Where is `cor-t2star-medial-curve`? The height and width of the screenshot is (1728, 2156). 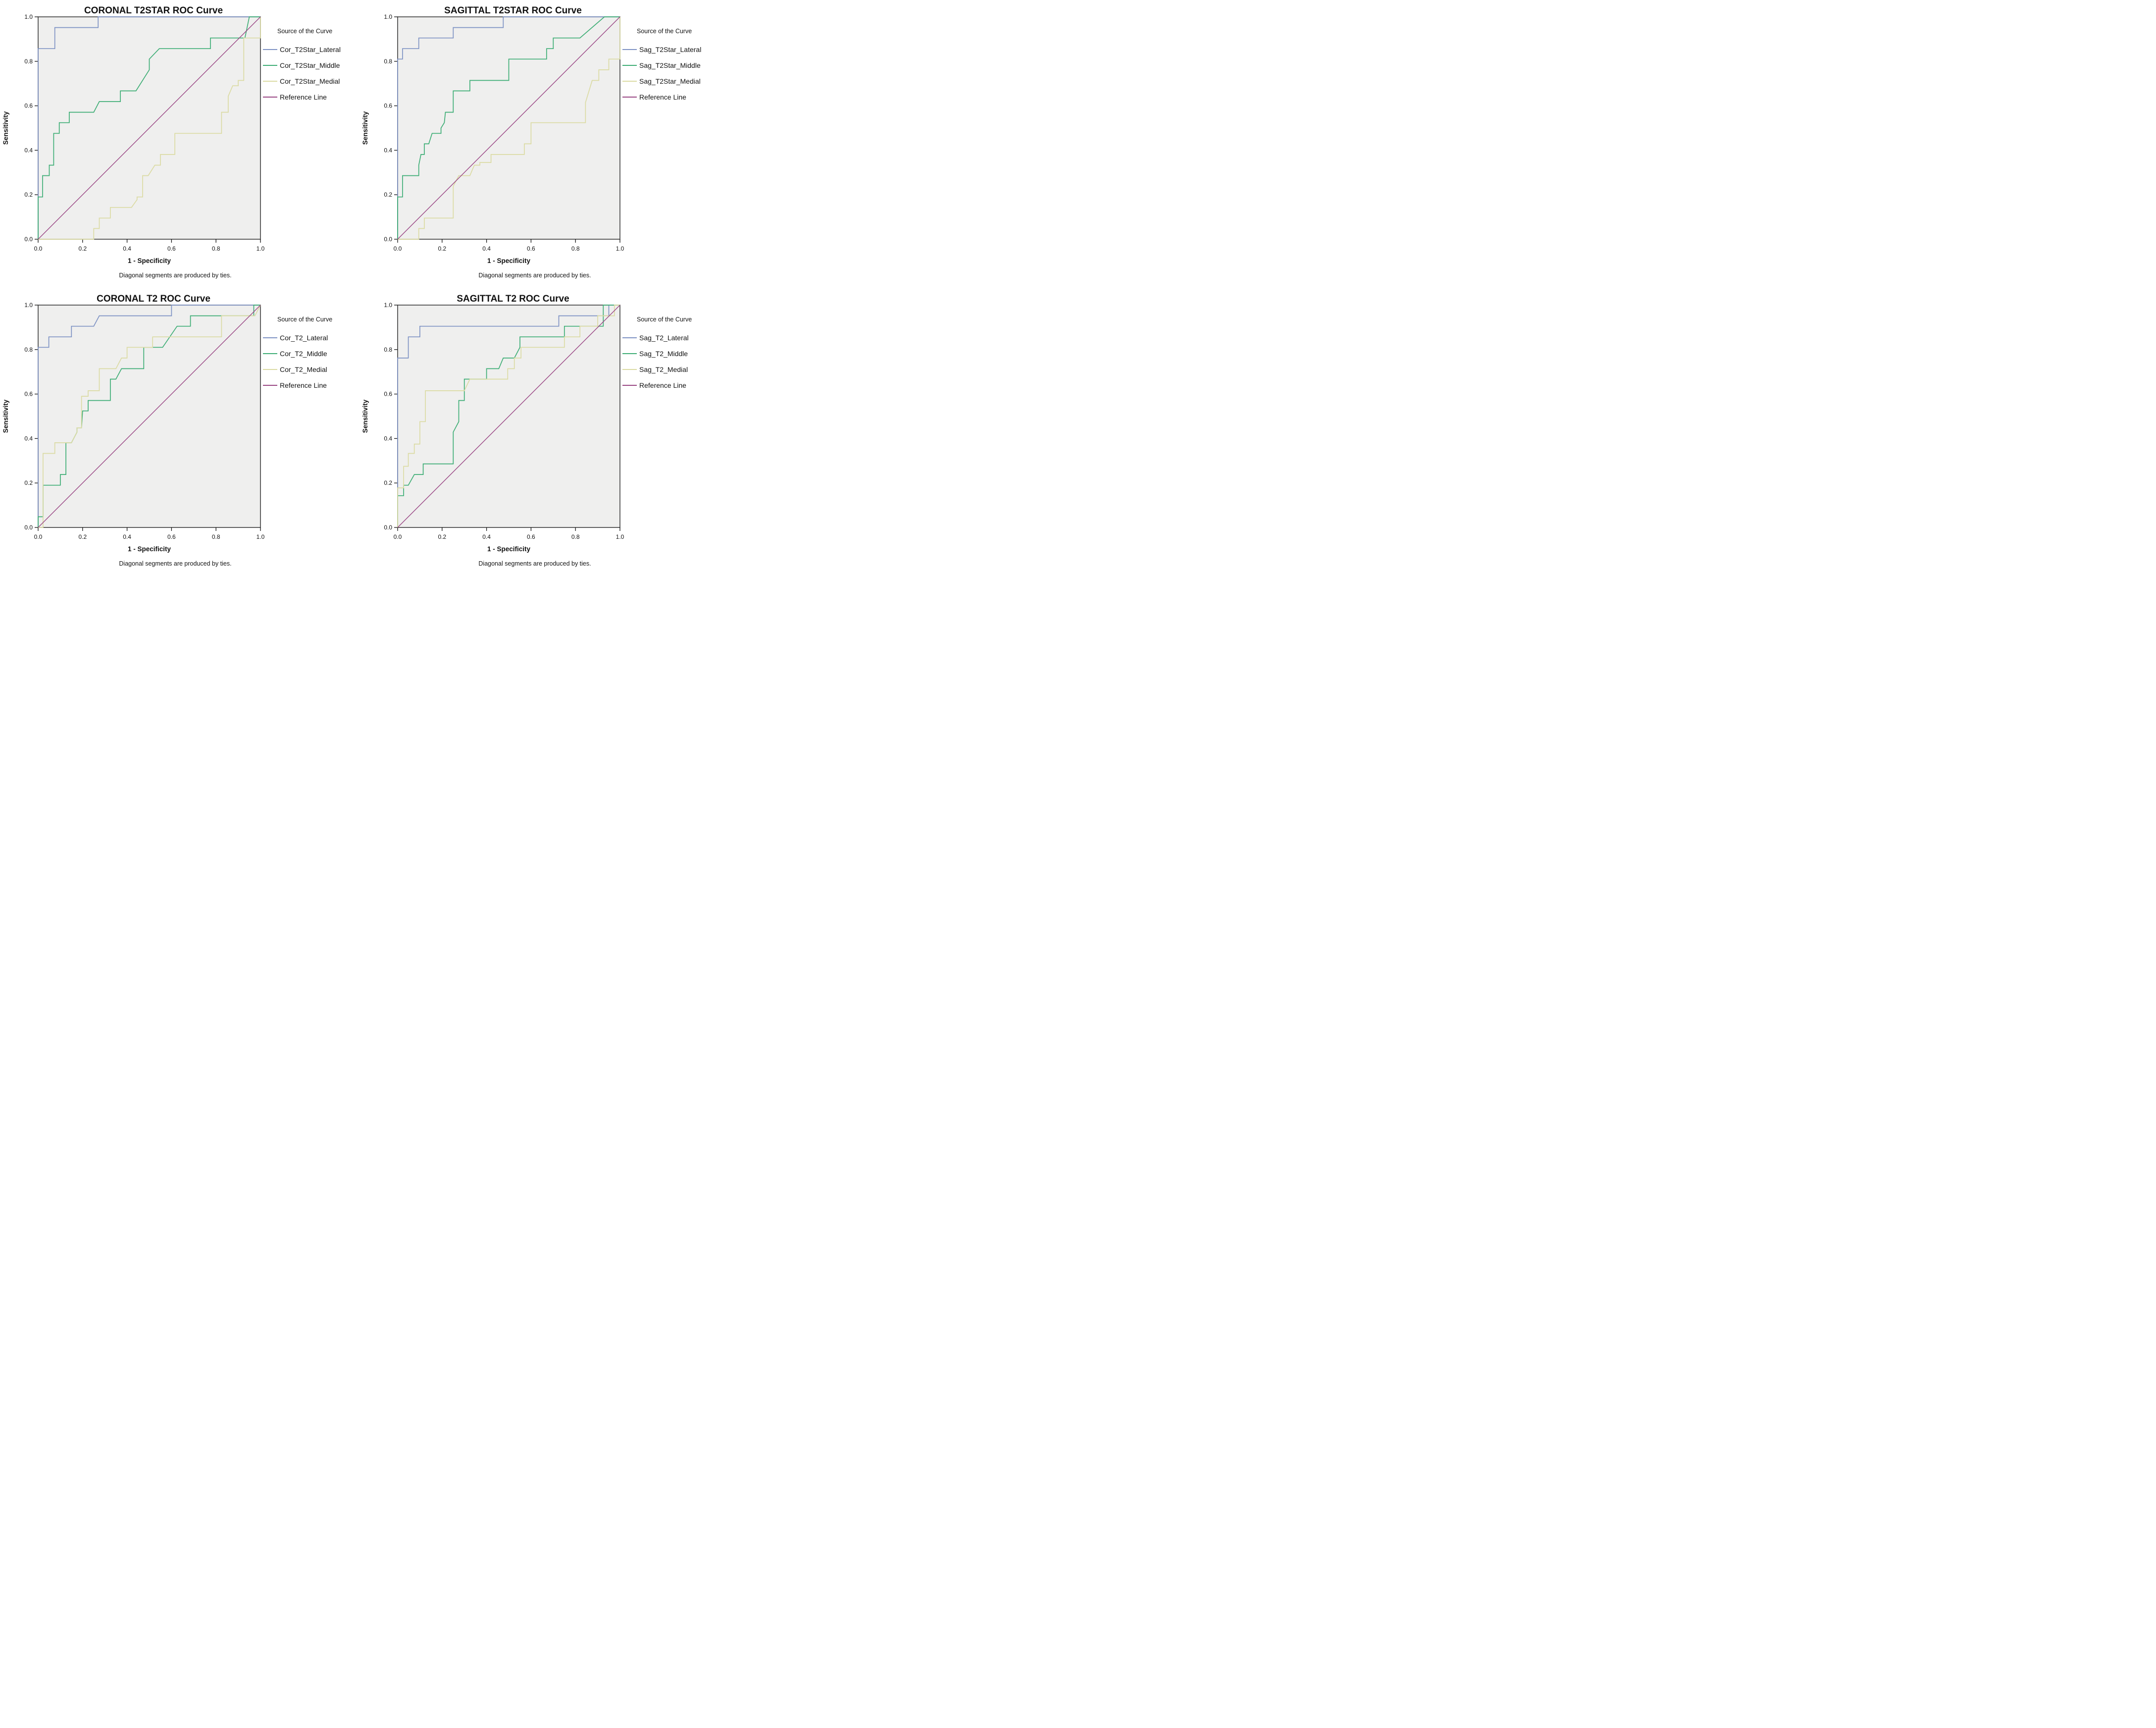 cor-t2star-medial-curve is located at coordinates (149, 128).